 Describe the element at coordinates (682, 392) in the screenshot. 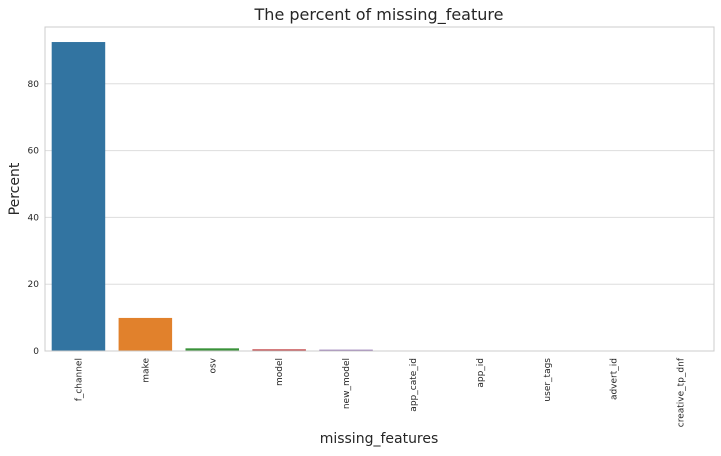

I see `x-tick-label: creative_tp_dnf` at that location.